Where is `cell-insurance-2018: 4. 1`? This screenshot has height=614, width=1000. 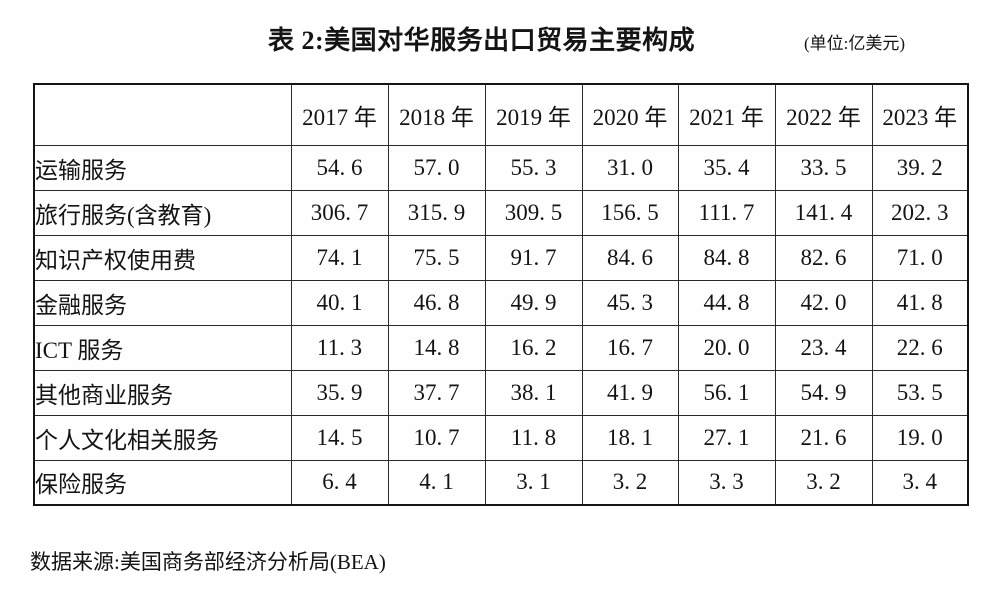 cell-insurance-2018: 4. 1 is located at coordinates (436, 482).